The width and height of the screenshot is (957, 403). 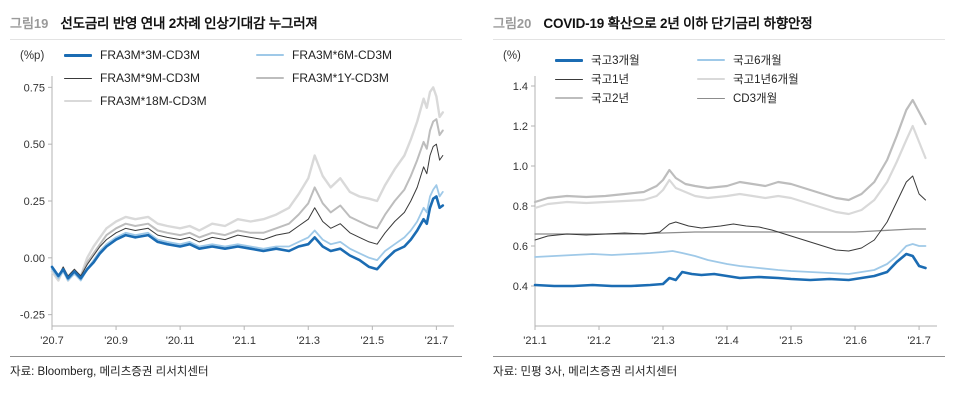 What do you see at coordinates (727, 341) in the screenshot?
I see `x-tick-label: '21.4` at bounding box center [727, 341].